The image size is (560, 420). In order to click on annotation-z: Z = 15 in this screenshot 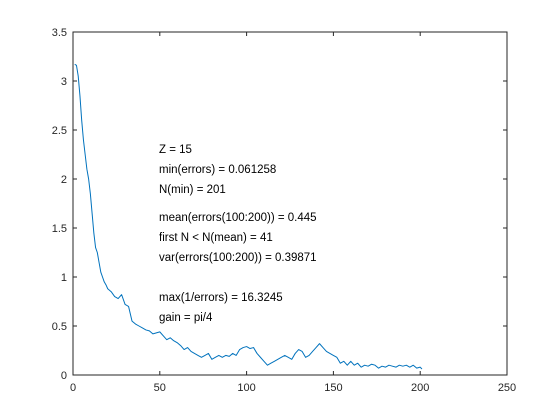, I will do `click(175, 150)`.